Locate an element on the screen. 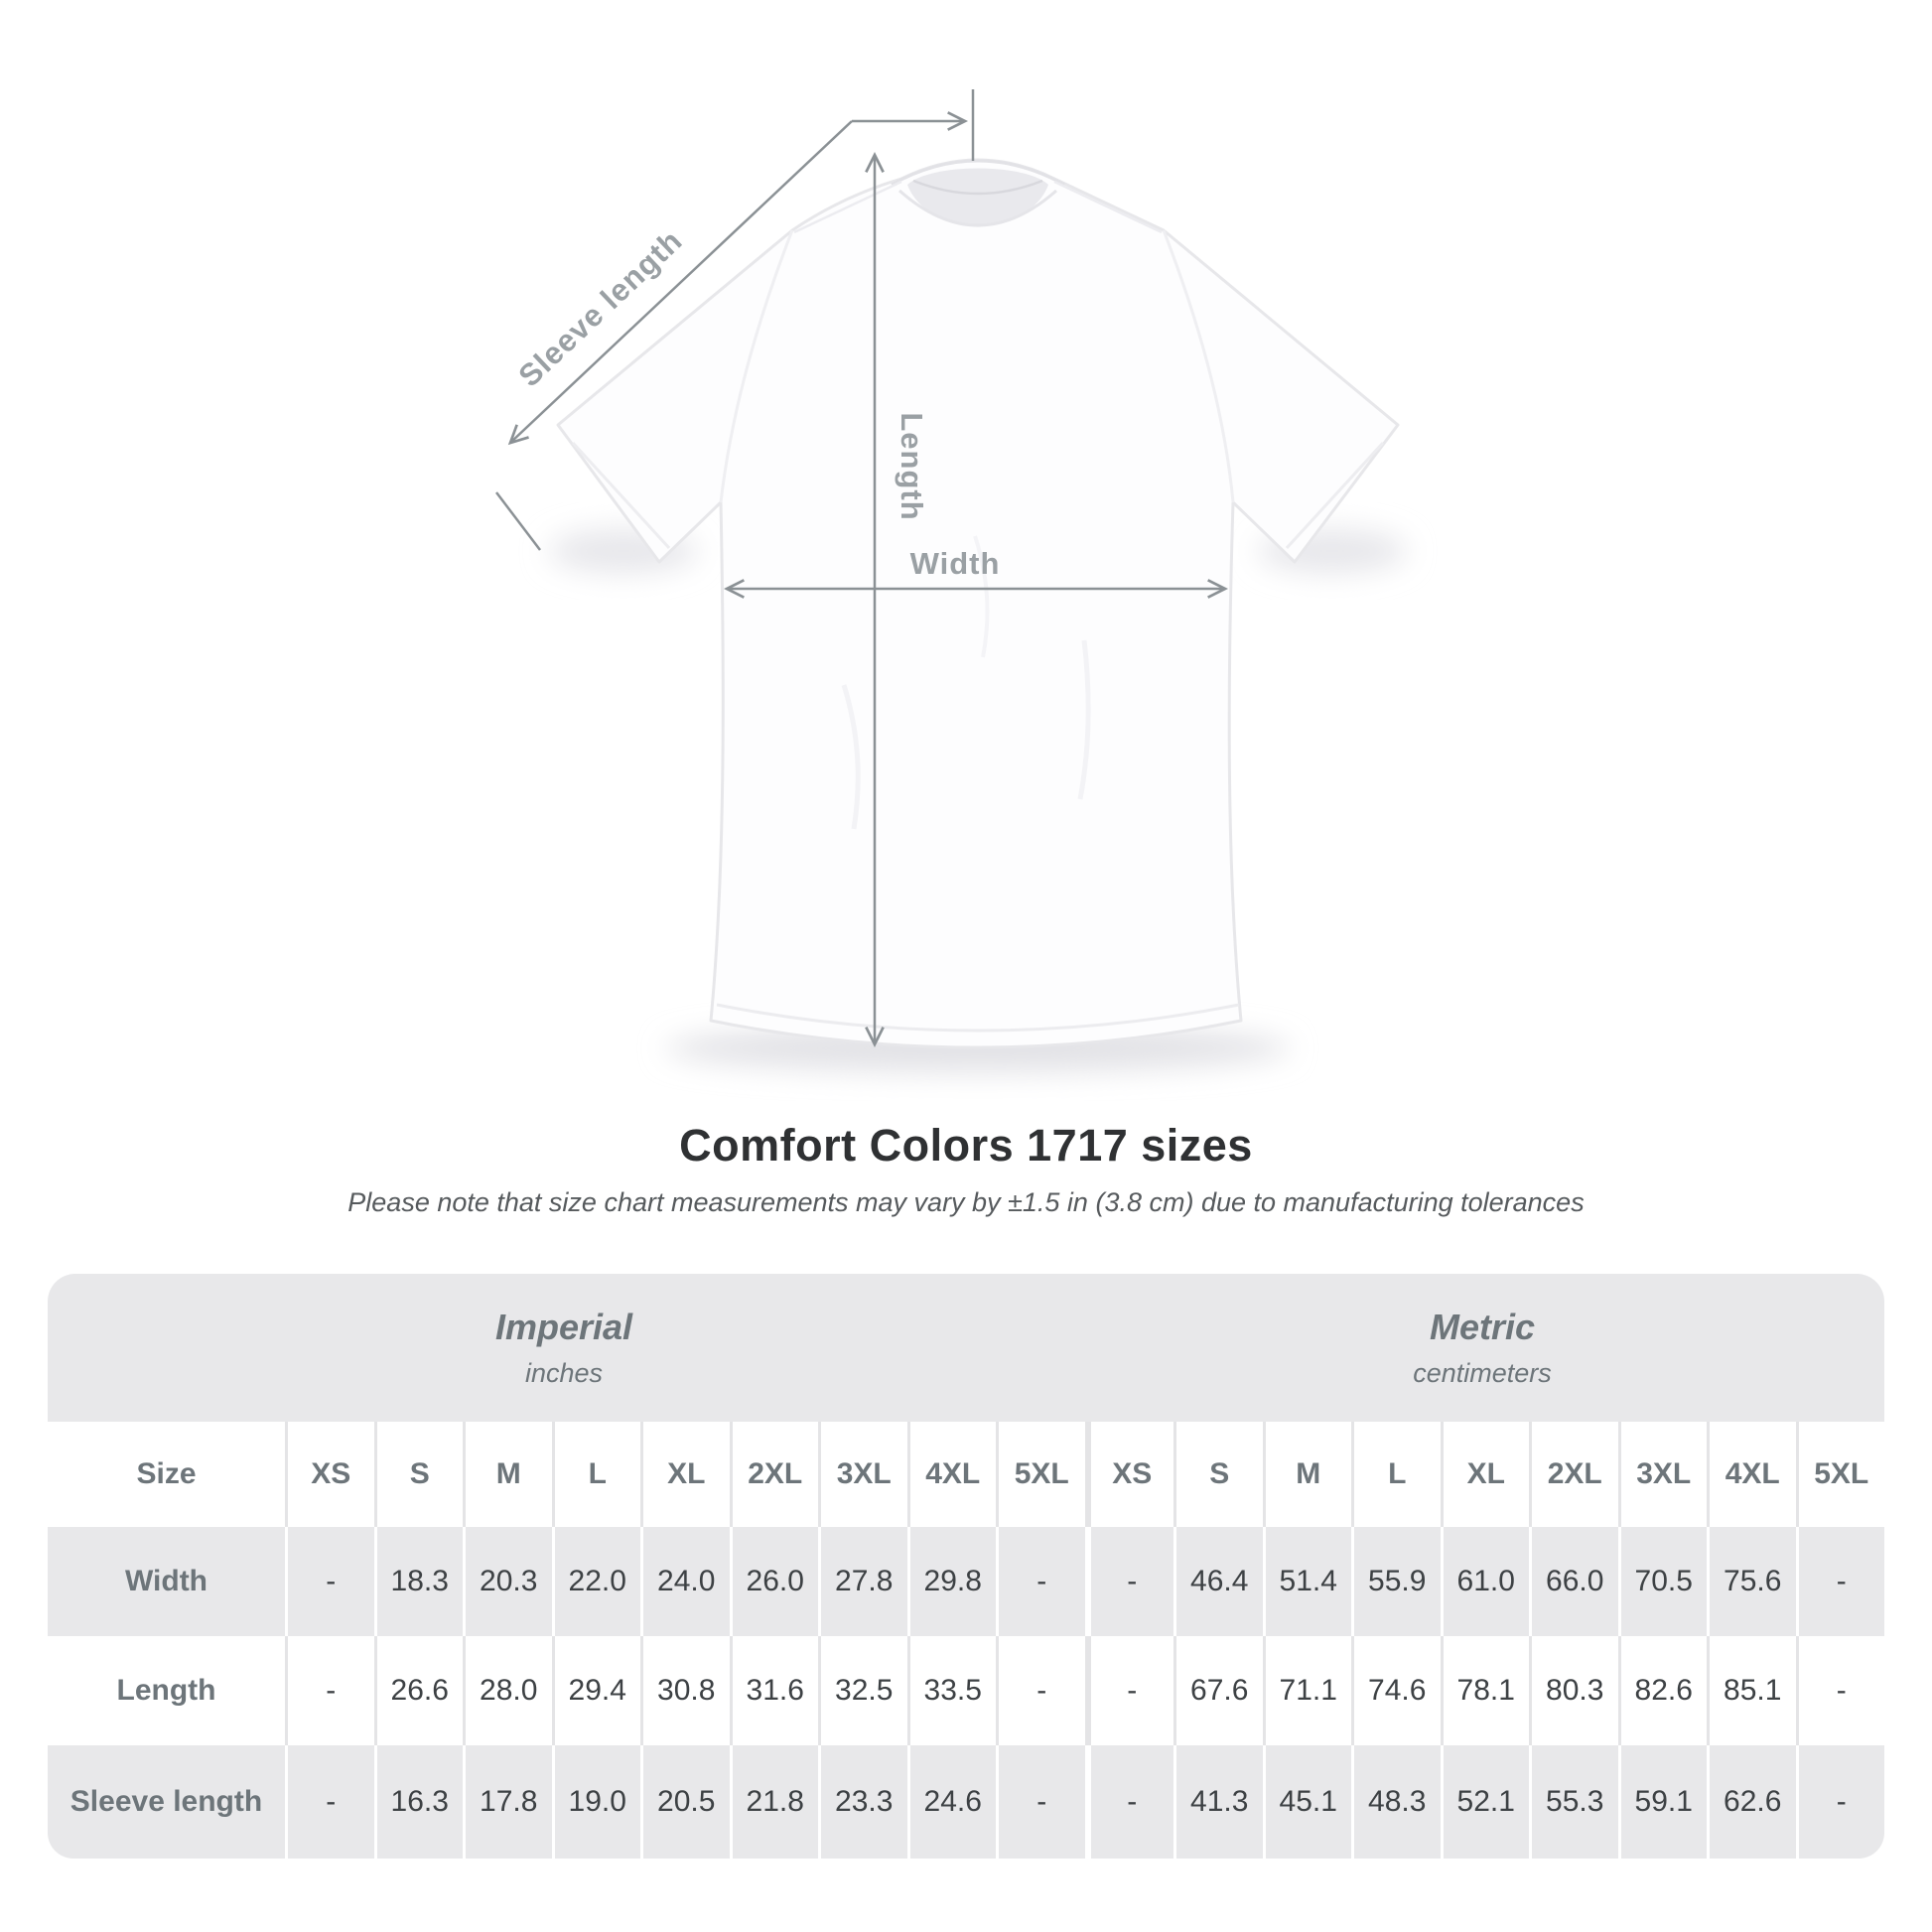 The width and height of the screenshot is (1932, 1932). row-label-cell: Length is located at coordinates (166, 1690).